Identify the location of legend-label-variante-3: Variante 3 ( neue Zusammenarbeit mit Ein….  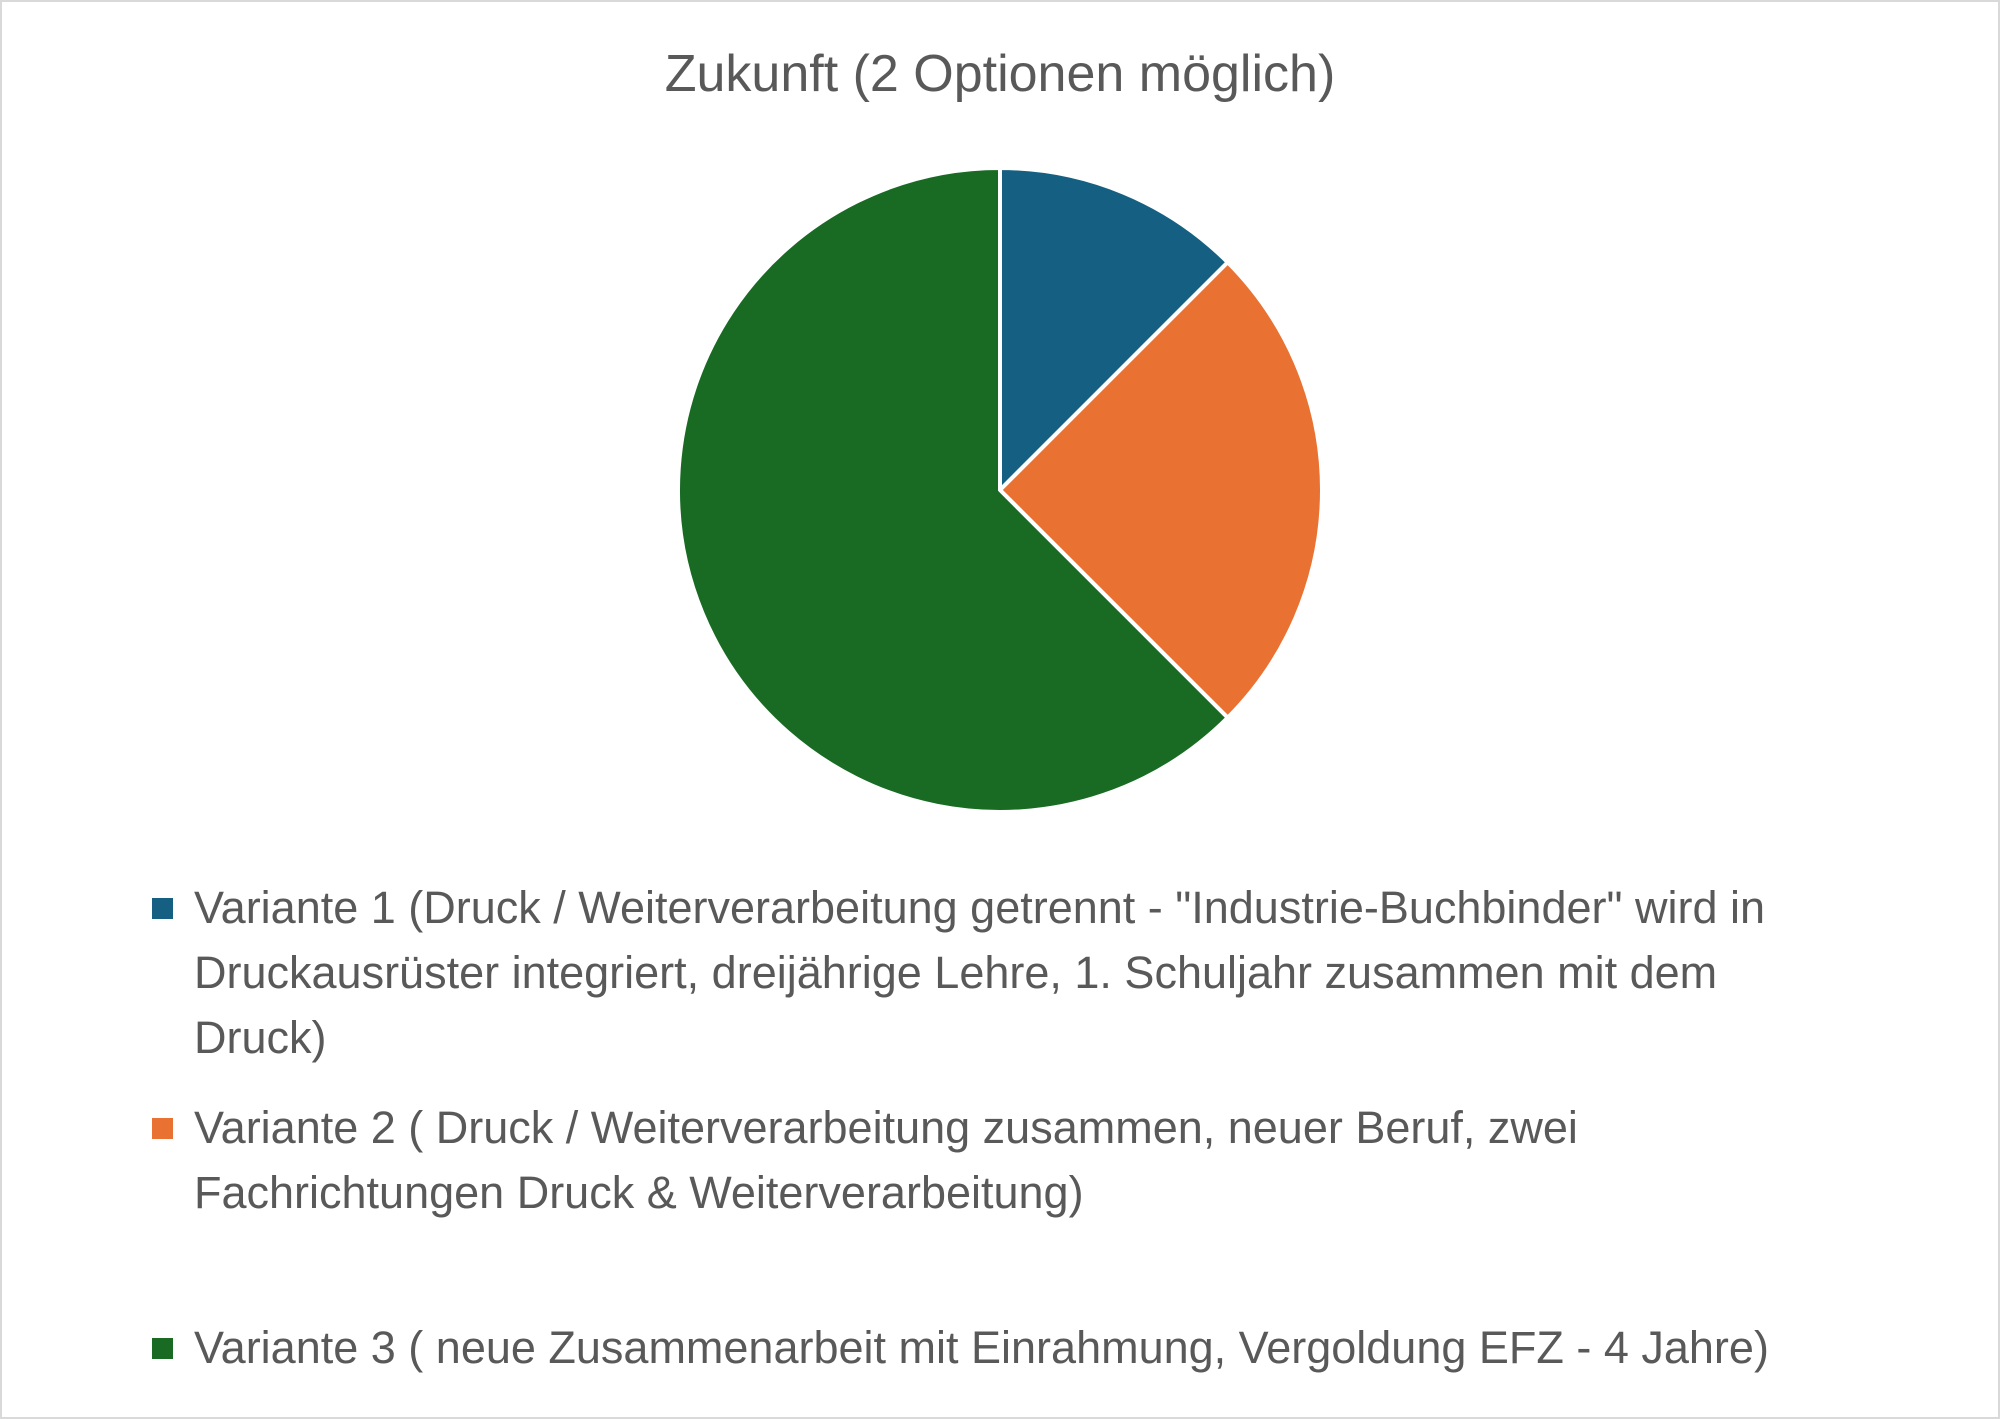
(981, 1347).